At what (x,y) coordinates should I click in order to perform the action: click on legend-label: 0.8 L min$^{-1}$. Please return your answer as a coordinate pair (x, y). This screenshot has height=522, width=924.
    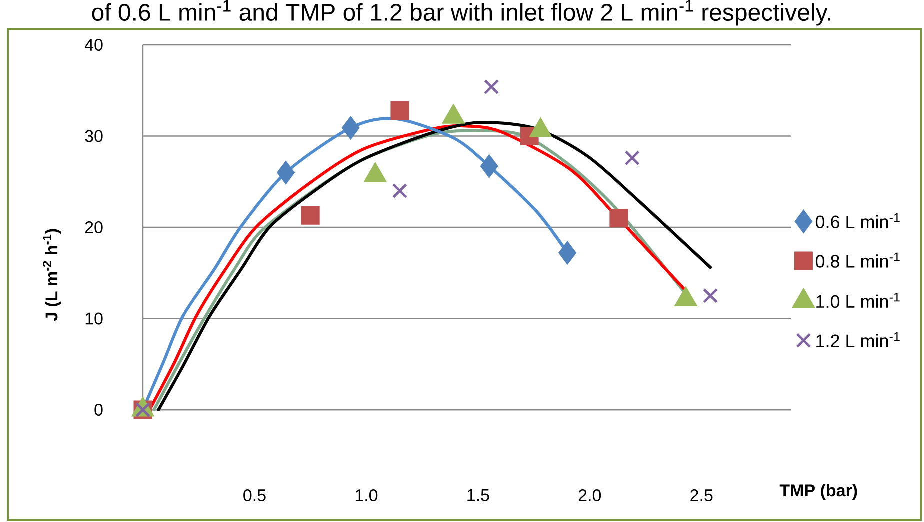
    Looking at the image, I should click on (858, 260).